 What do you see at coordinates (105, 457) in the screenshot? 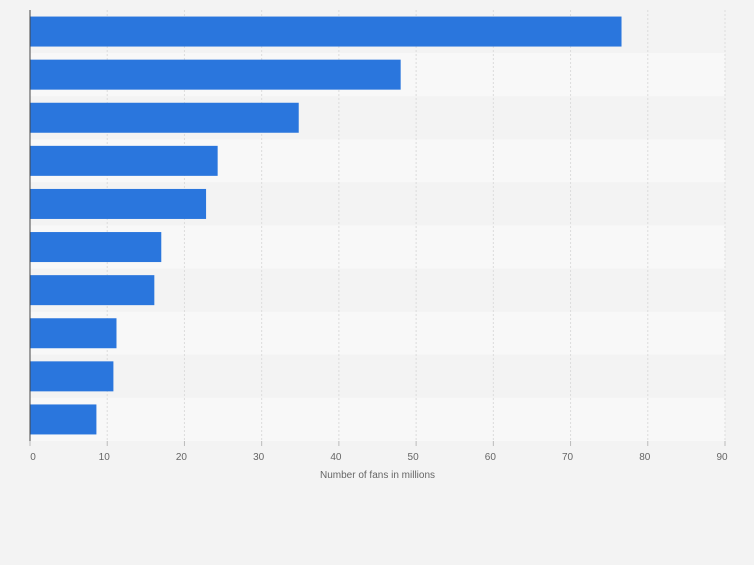
I see `x-tick-label: 10` at bounding box center [105, 457].